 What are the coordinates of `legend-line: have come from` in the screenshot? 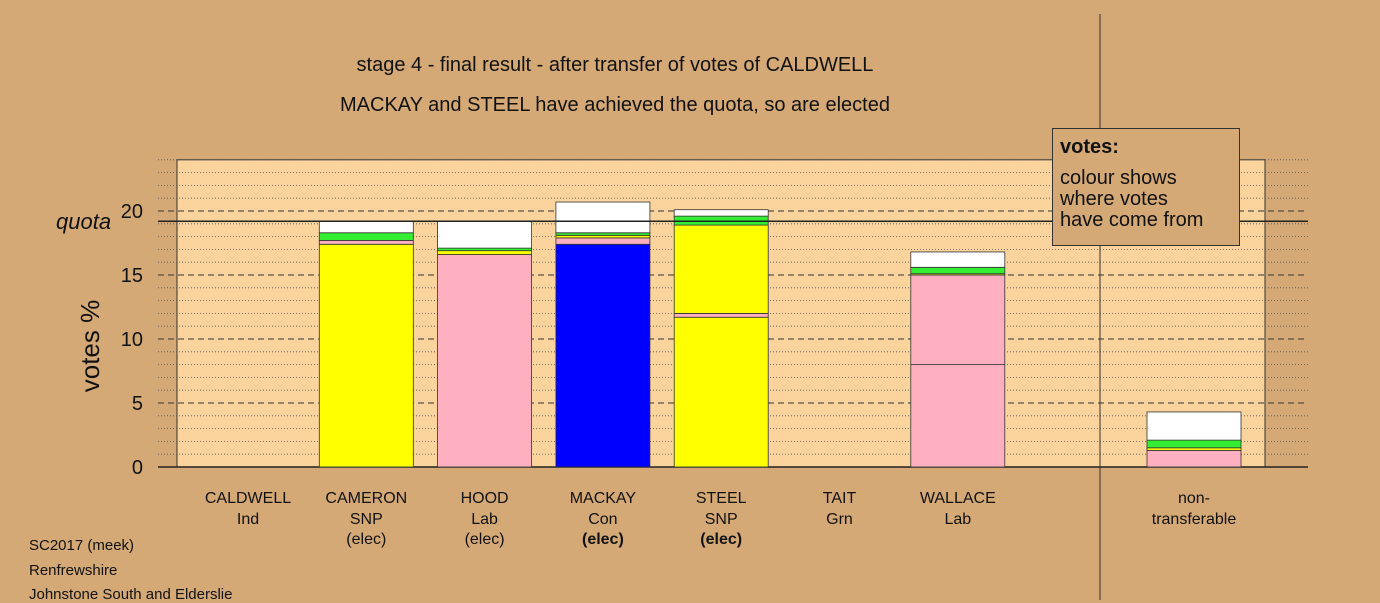 It's located at (1132, 220).